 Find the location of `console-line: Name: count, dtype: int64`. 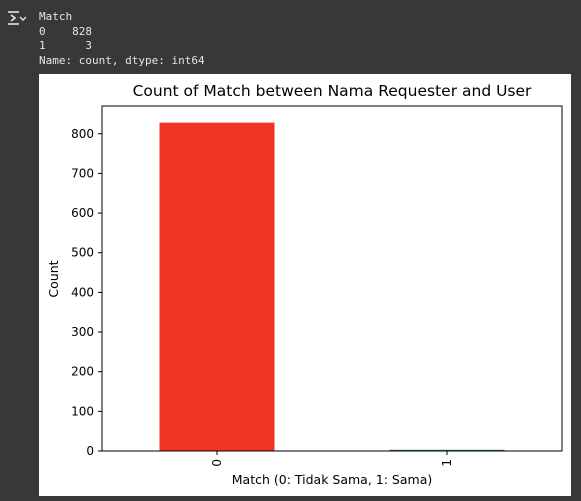

console-line: Name: count, dtype: int64 is located at coordinates (122, 60).